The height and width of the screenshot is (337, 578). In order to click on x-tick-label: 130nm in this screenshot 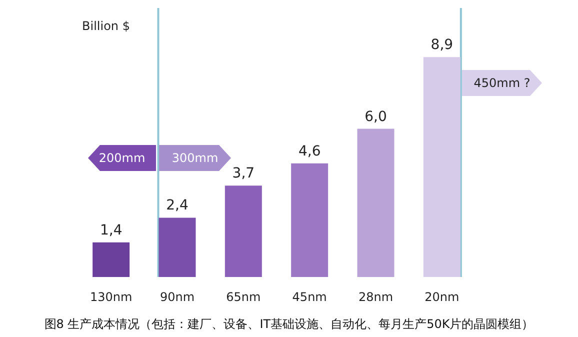, I will do `click(111, 297)`.